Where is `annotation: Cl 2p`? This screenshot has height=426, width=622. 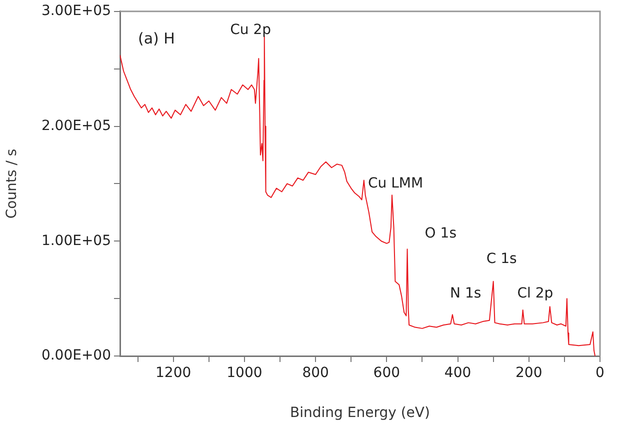 annotation: Cl 2p is located at coordinates (535, 294).